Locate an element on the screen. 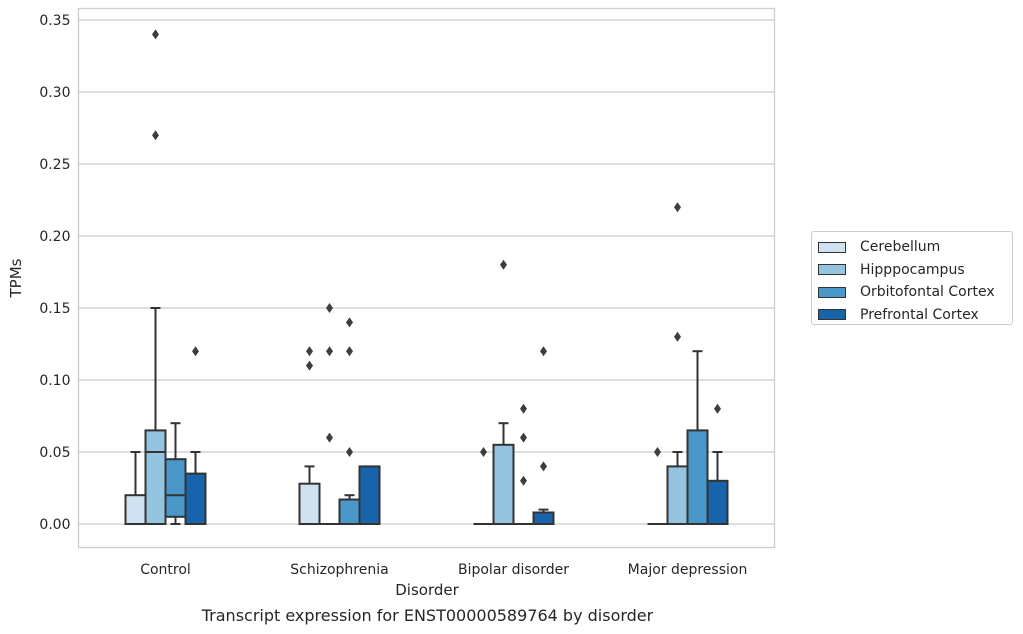 Image resolution: width=1023 pixels, height=634 pixels. legend-item: Prefrontal Cortex is located at coordinates (912, 315).